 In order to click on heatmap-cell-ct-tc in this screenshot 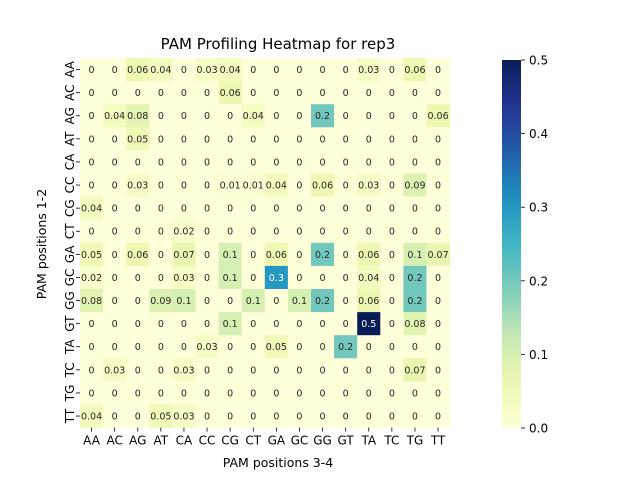, I will do `click(392, 231)`.